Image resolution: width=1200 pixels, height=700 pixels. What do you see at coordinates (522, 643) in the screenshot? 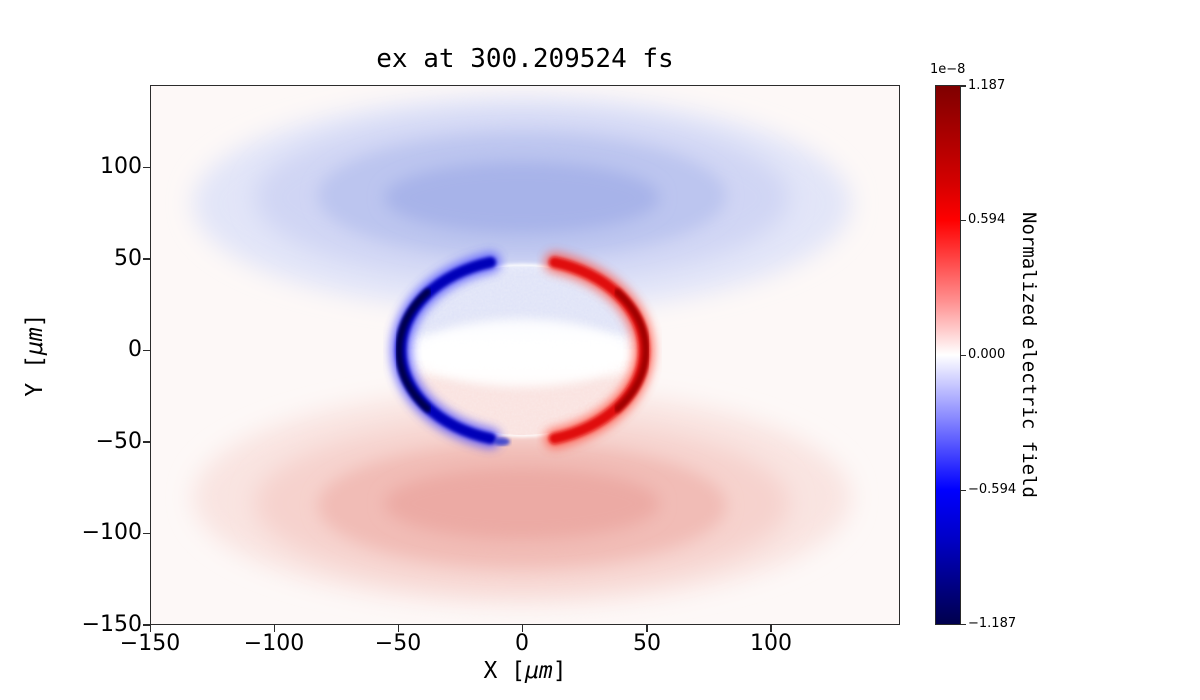
I see `x-tick-label: 0` at bounding box center [522, 643].